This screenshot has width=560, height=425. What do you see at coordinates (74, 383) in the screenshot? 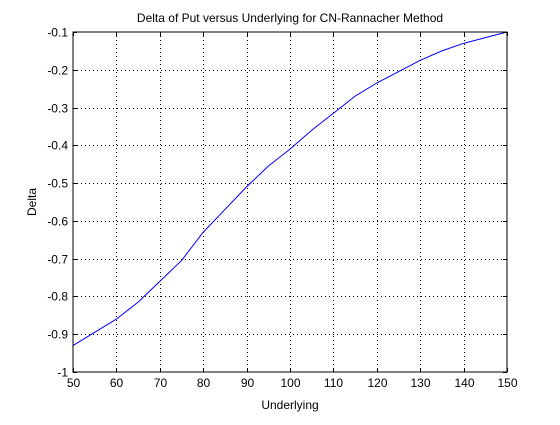
I see `x-tick-label: 50` at bounding box center [74, 383].